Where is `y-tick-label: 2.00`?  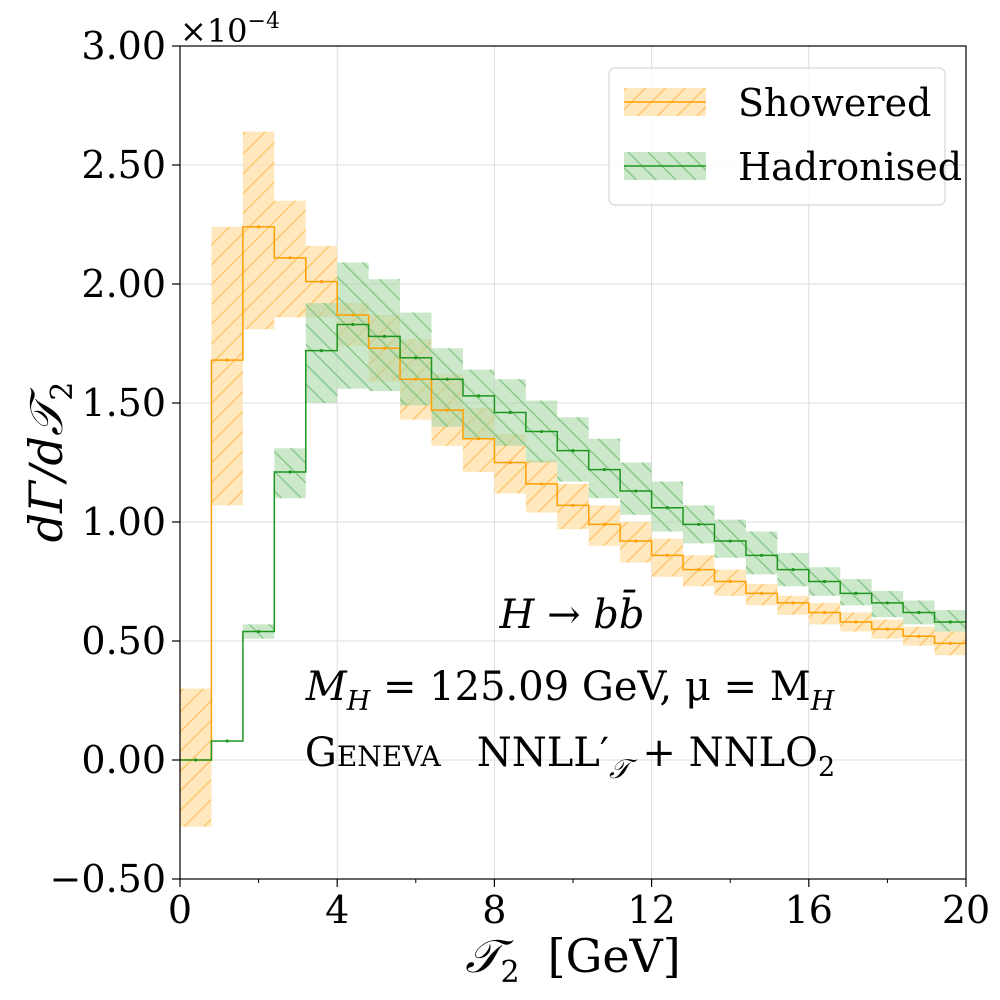
y-tick-label: 2.00 is located at coordinates (123, 284).